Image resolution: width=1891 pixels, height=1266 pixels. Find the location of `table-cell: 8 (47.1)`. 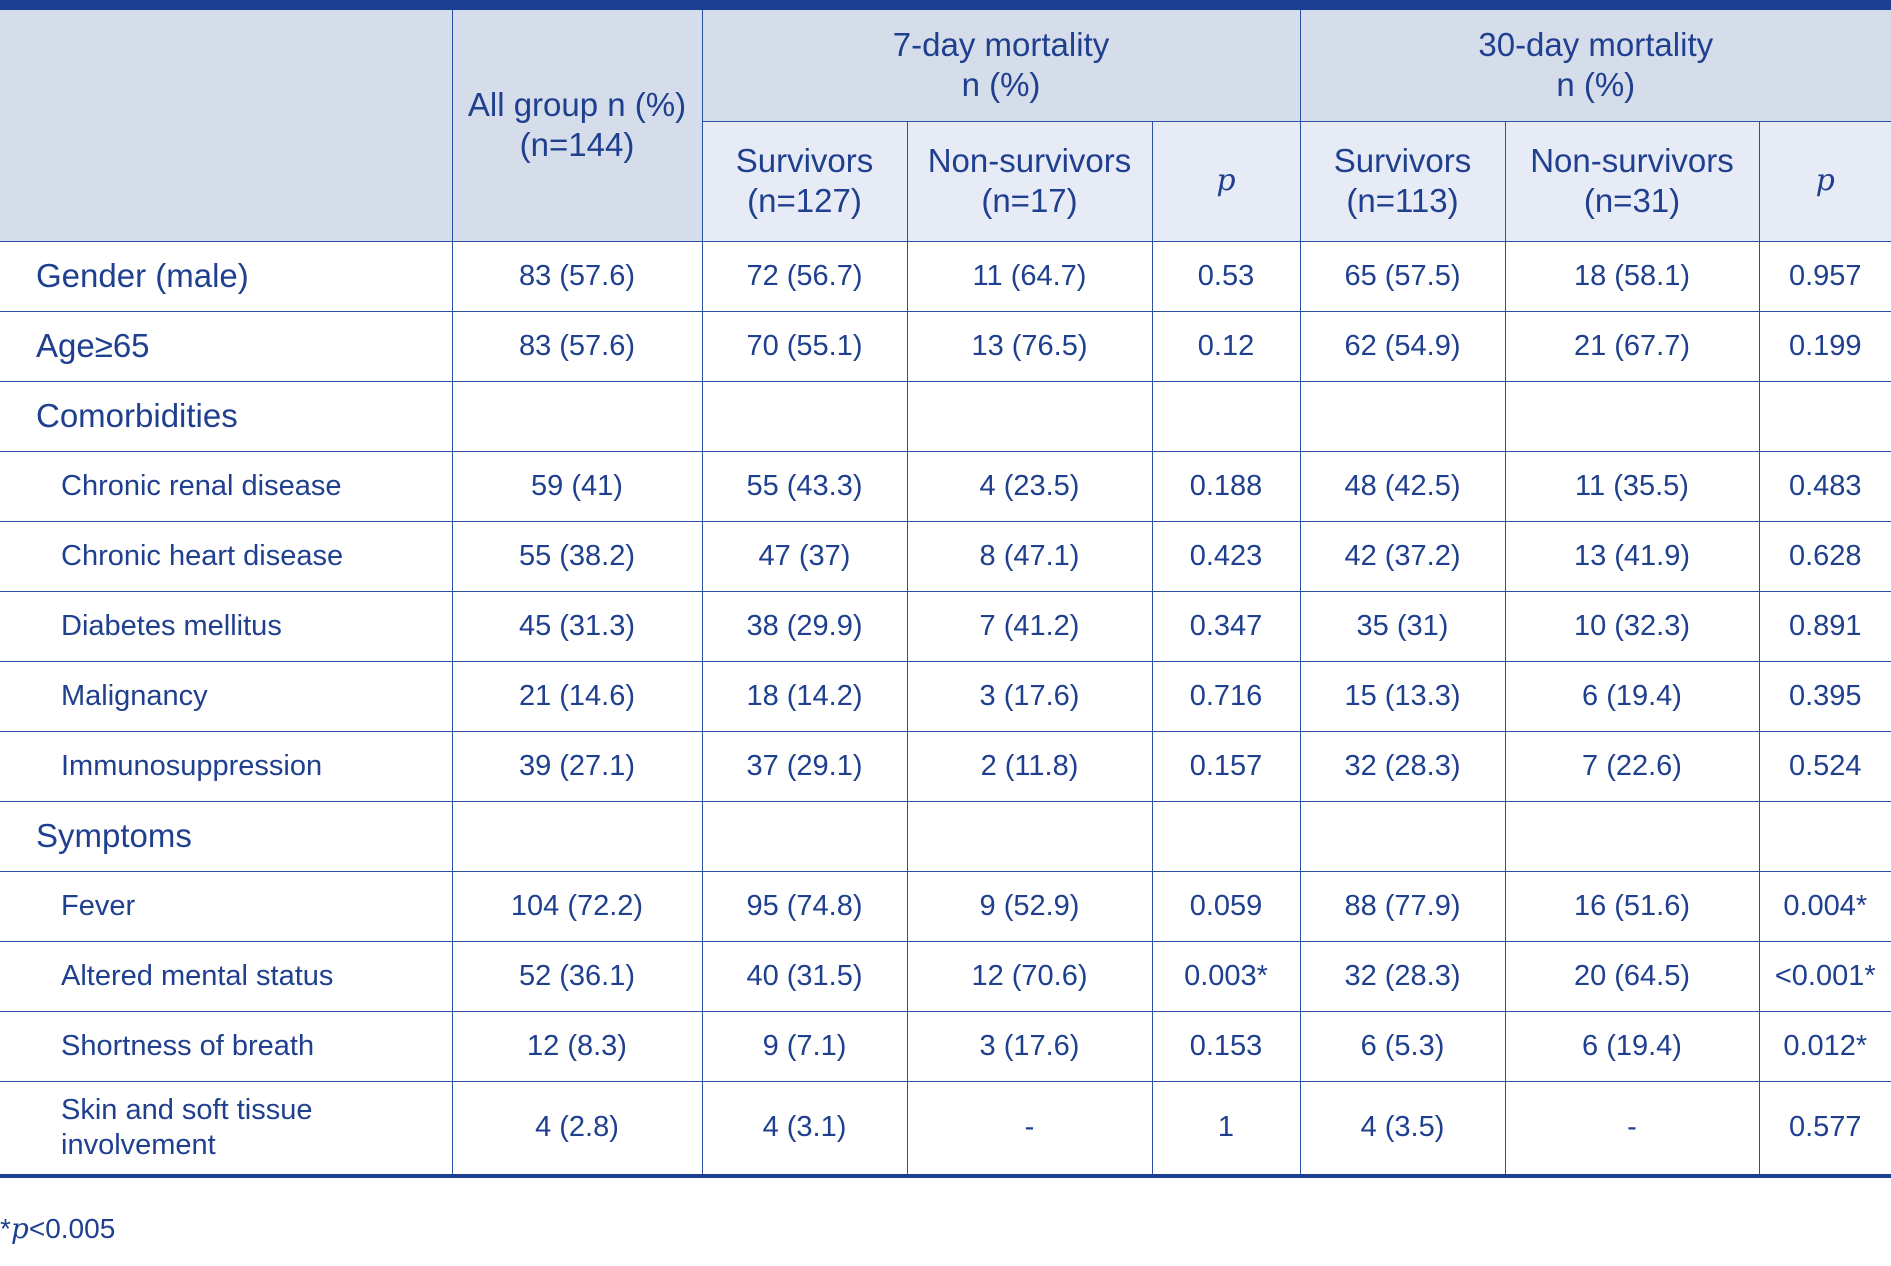

table-cell: 8 (47.1) is located at coordinates (1029, 556).